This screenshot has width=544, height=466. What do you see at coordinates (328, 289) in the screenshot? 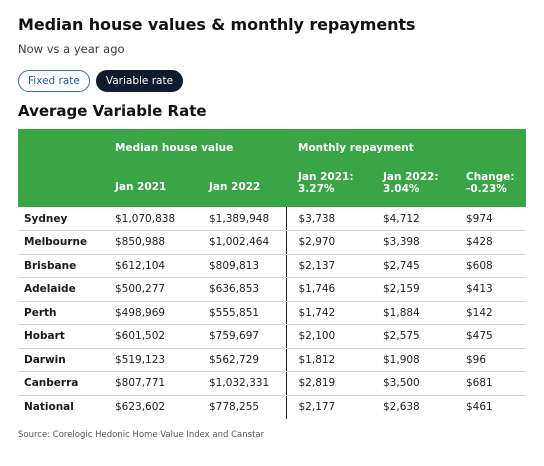
I see `repayment-2021-cell: $1,746` at bounding box center [328, 289].